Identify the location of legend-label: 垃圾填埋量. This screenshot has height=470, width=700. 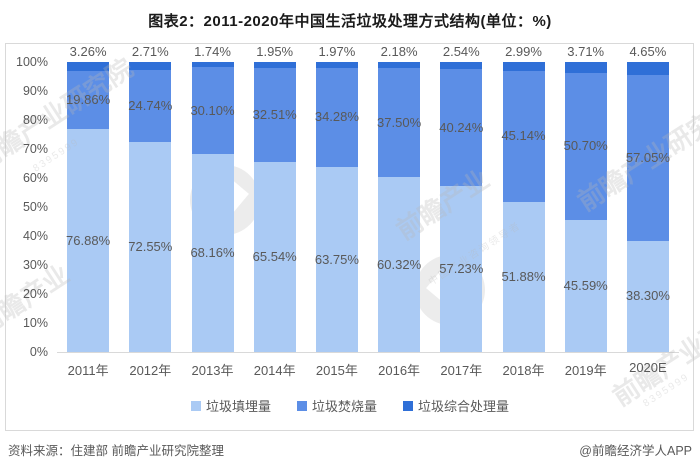
(238, 406).